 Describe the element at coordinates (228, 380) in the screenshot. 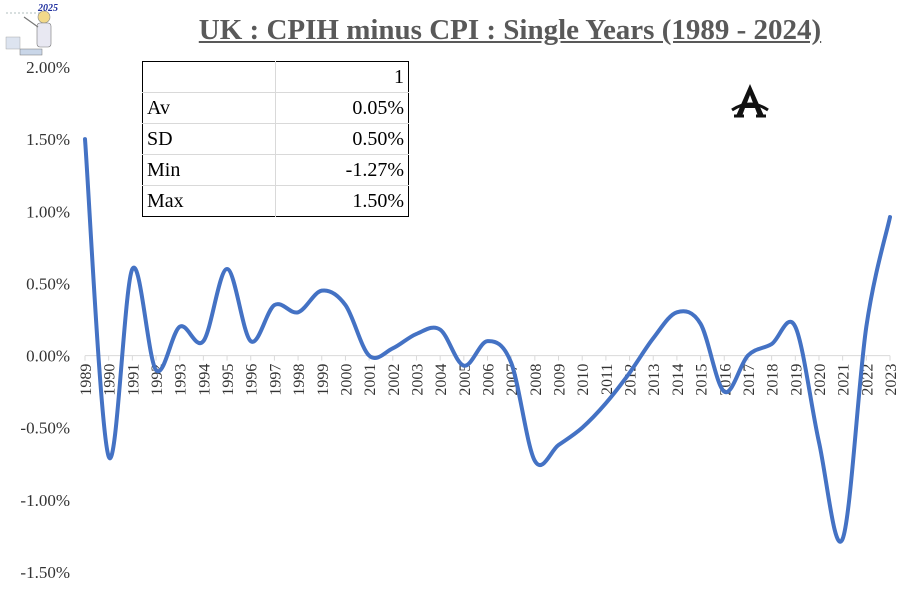

I see `x-tick-label: 1995` at that location.